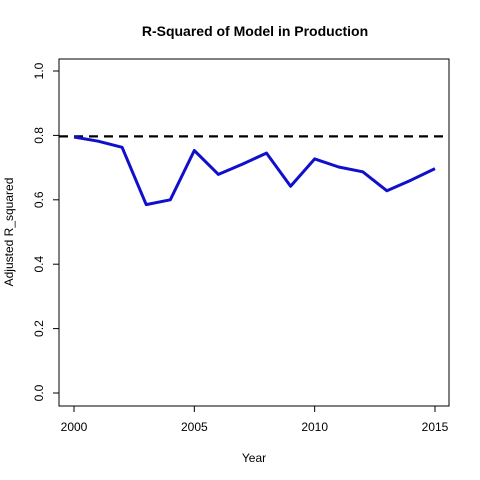 The height and width of the screenshot is (480, 480). I want to click on y-tick-label: 0.4, so click(39, 264).